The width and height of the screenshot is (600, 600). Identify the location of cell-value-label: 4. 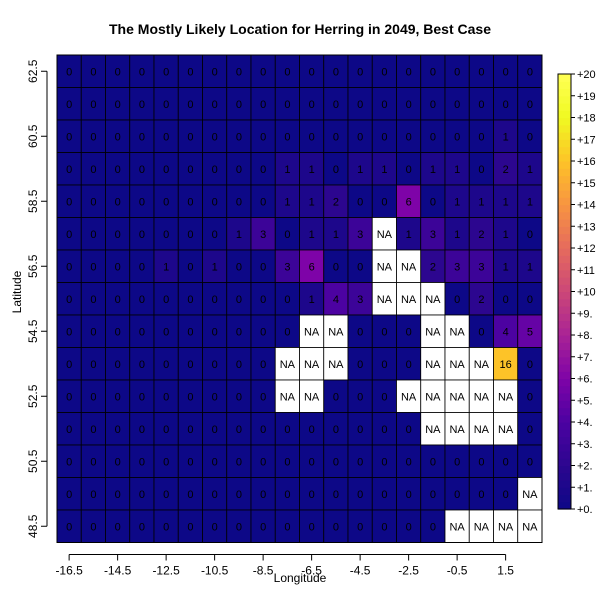
(506, 332).